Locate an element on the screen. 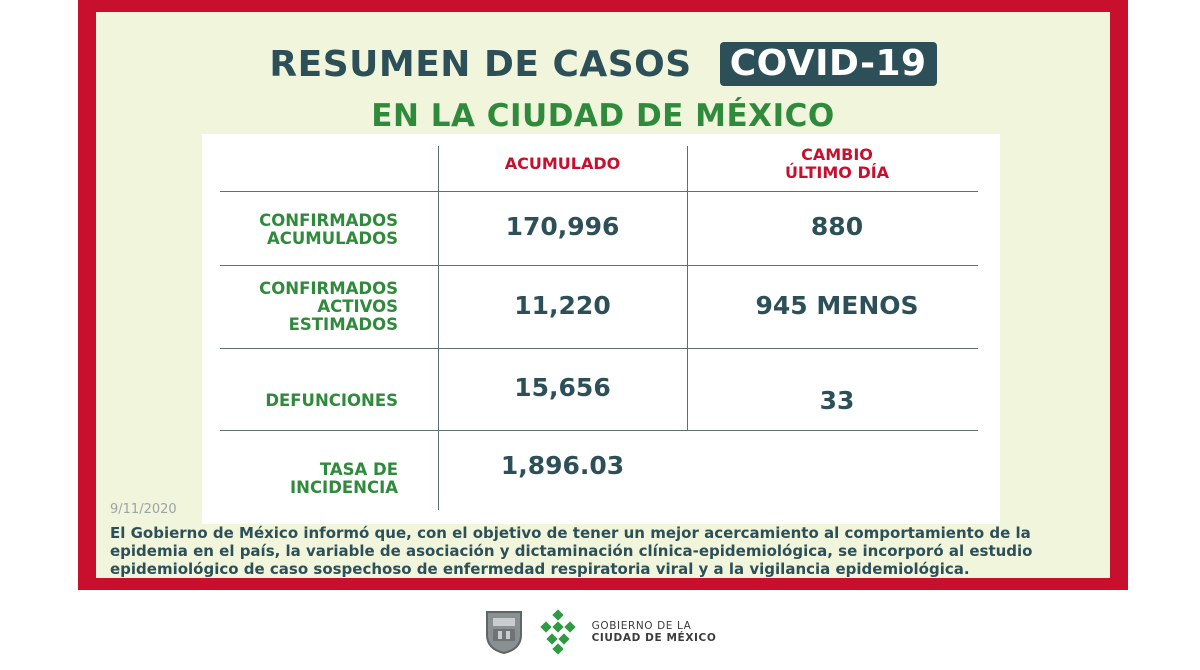 The height and width of the screenshot is (670, 1200). footer-logos: GOBIERNO DE LA CIUDAD DE MÉXICO is located at coordinates (600, 632).